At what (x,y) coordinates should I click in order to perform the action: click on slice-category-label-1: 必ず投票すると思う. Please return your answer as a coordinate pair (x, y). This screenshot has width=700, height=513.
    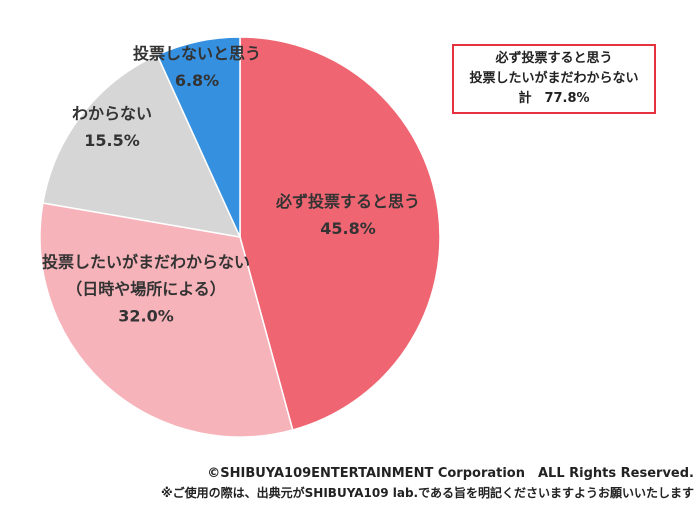
    Looking at the image, I should click on (347, 201).